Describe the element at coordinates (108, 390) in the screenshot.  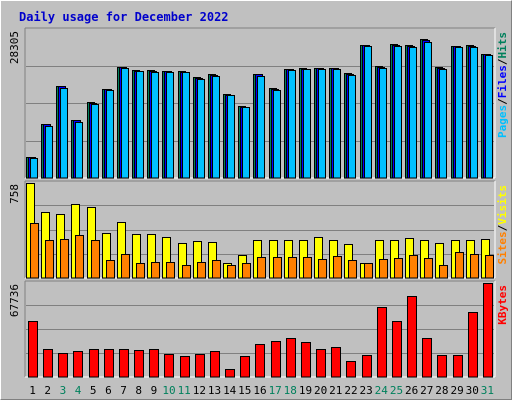
I see `x-tick-label: 6` at that location.